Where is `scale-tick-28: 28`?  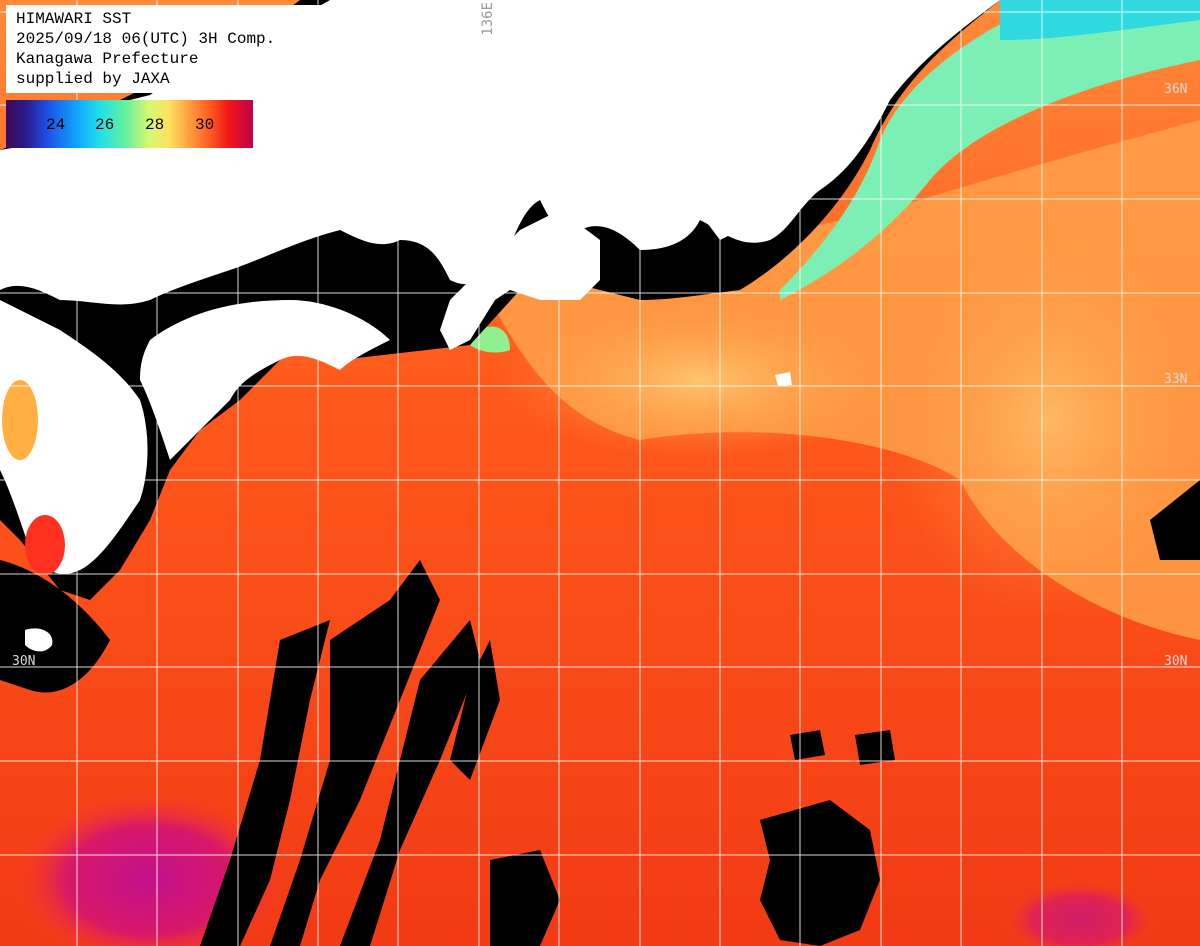
scale-tick-28: 28 is located at coordinates (155, 125).